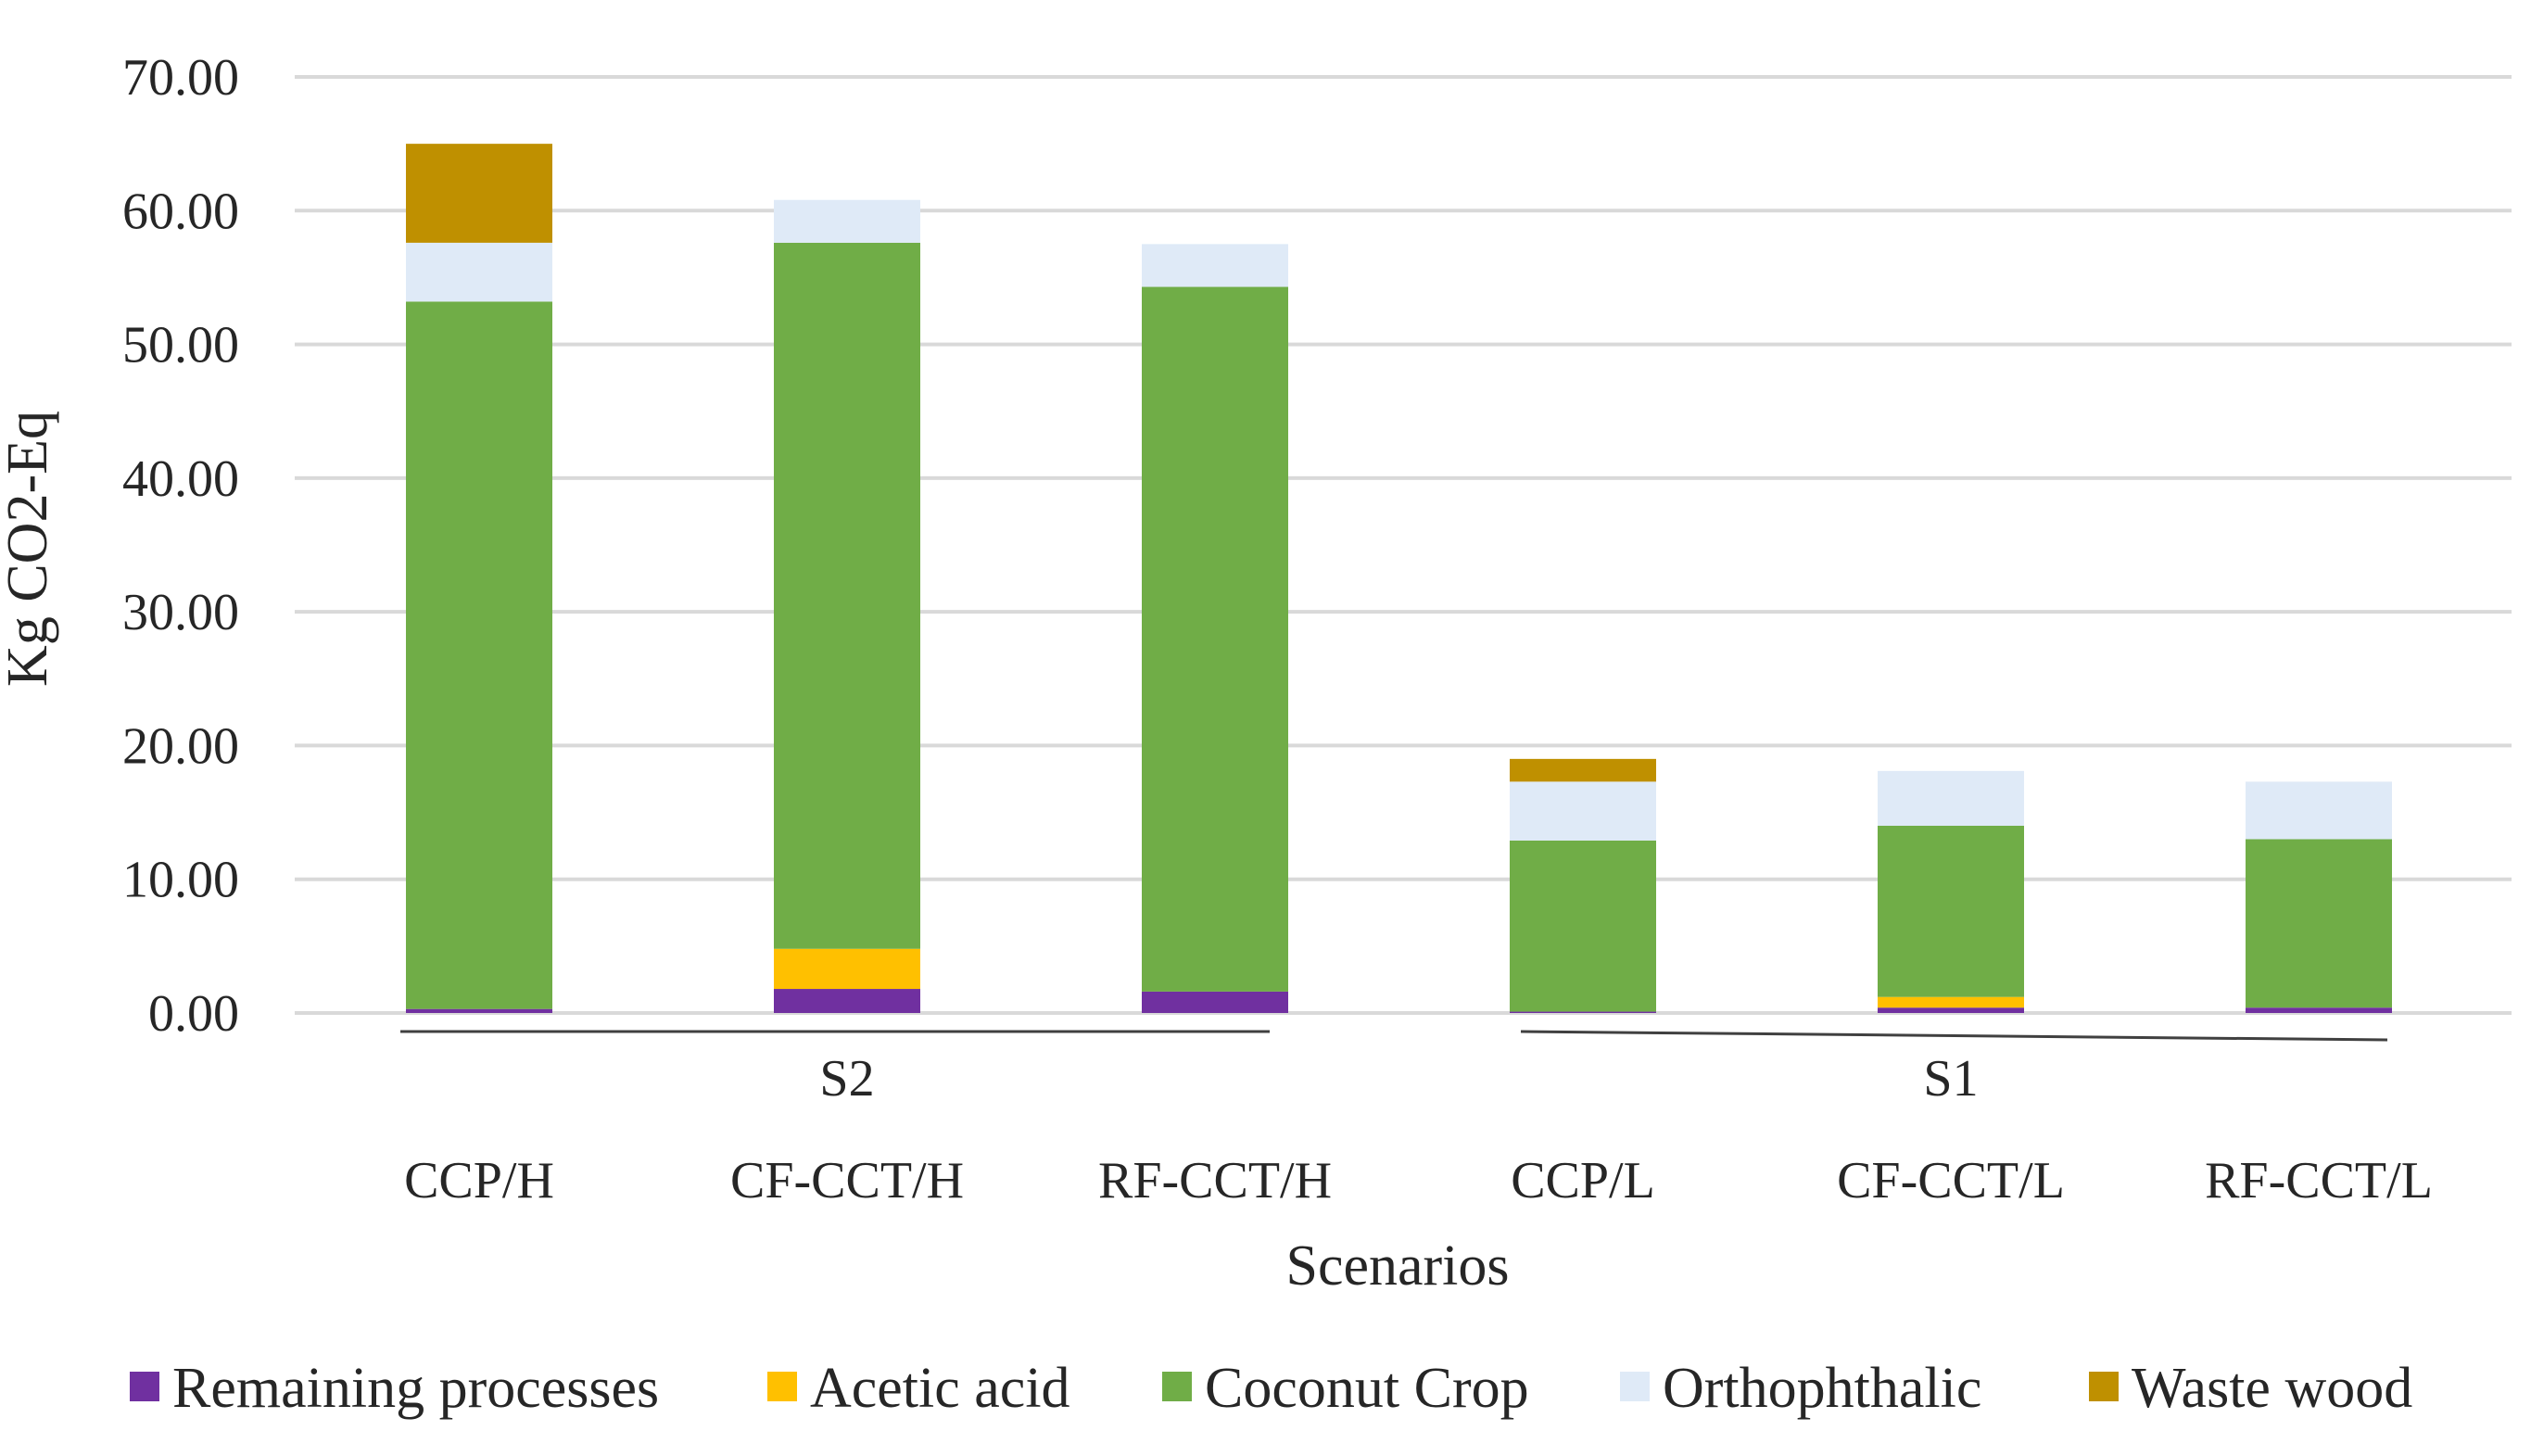 This screenshot has height=1456, width=2531. What do you see at coordinates (193, 1014) in the screenshot?
I see `y-tick-label: 0.00` at bounding box center [193, 1014].